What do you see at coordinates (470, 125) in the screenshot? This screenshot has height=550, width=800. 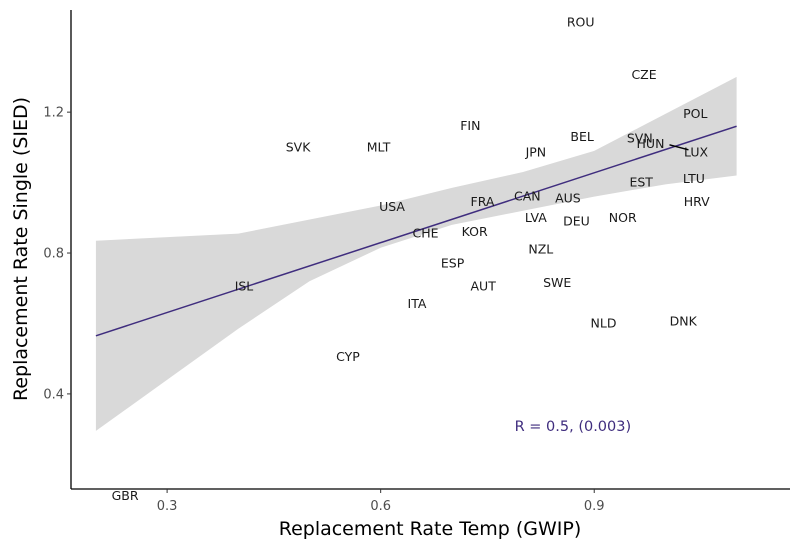 I see `point-label-fin: FIN` at bounding box center [470, 125].